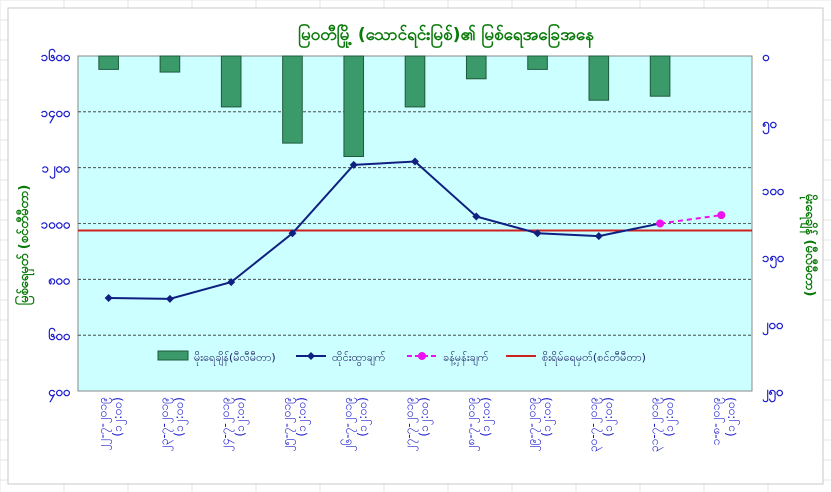 This screenshot has height=492, width=831. Describe the element at coordinates (59, 394) in the screenshot. I see `left-tick-label: ၄၀၀` at that location.